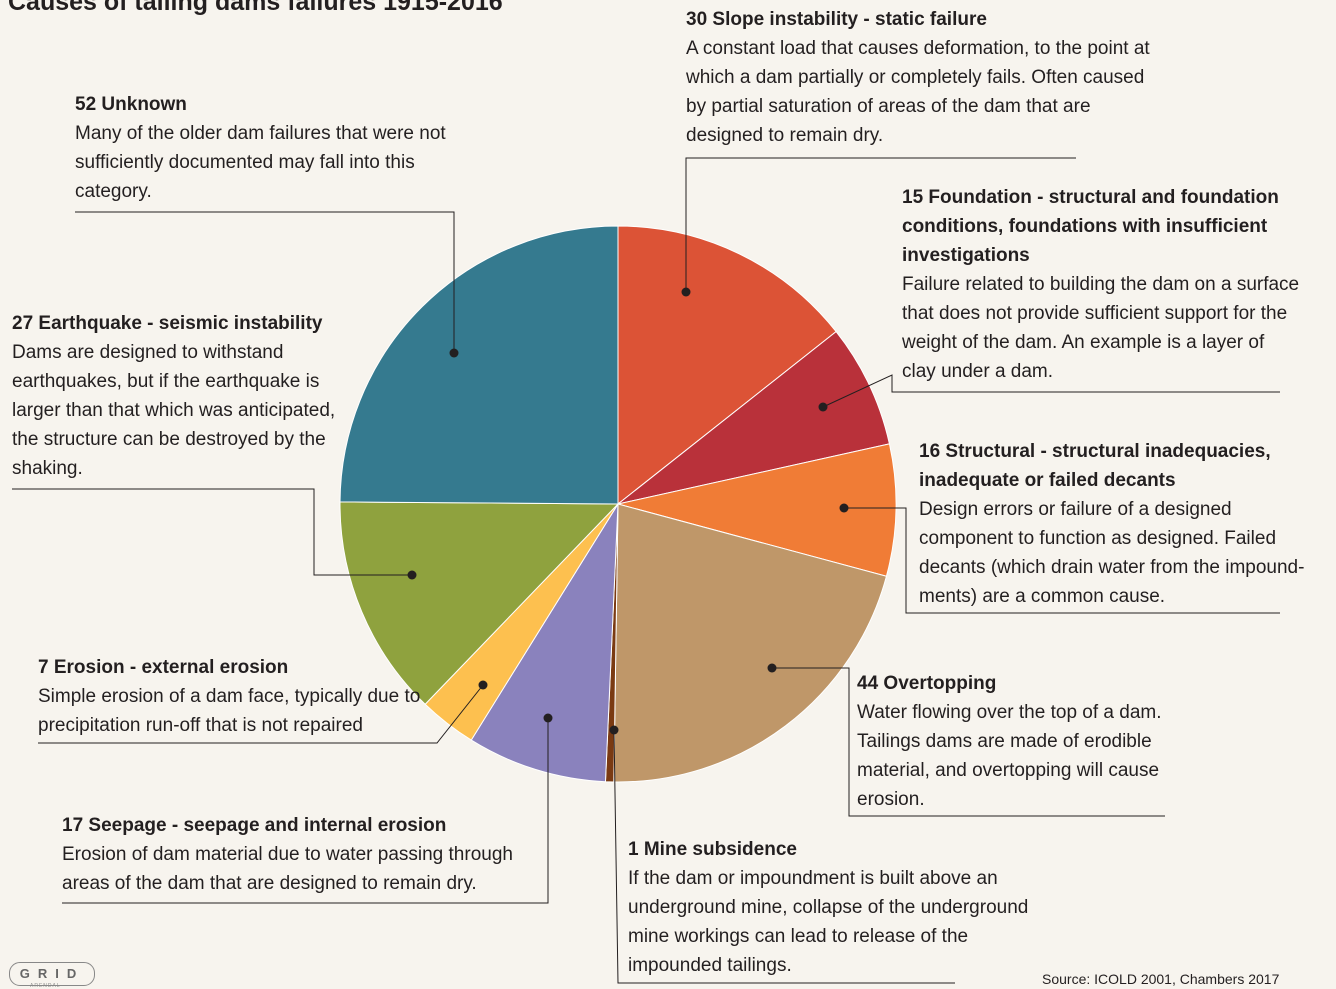  What do you see at coordinates (720, 849) in the screenshot?
I see `category-label: Mine subsidence` at bounding box center [720, 849].